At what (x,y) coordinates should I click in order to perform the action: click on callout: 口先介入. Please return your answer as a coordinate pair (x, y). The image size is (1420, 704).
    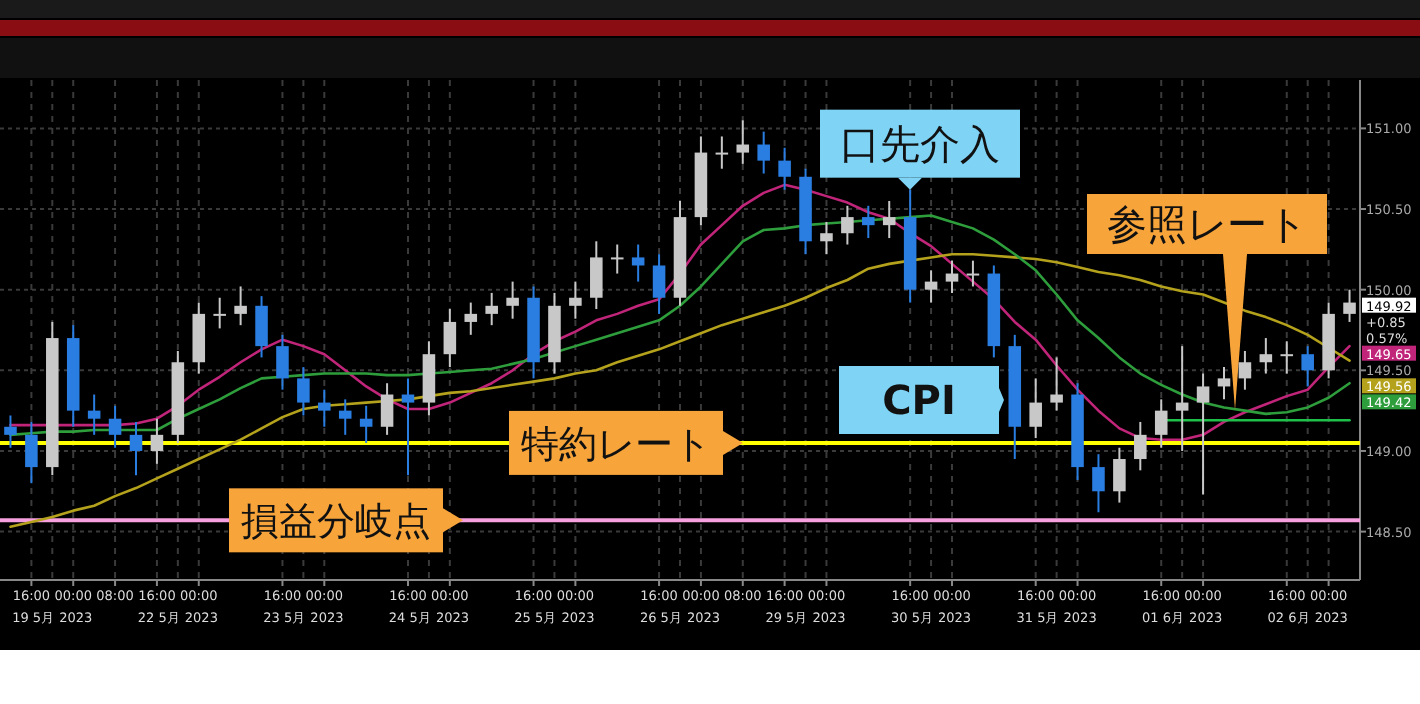
    Looking at the image, I should click on (920, 149).